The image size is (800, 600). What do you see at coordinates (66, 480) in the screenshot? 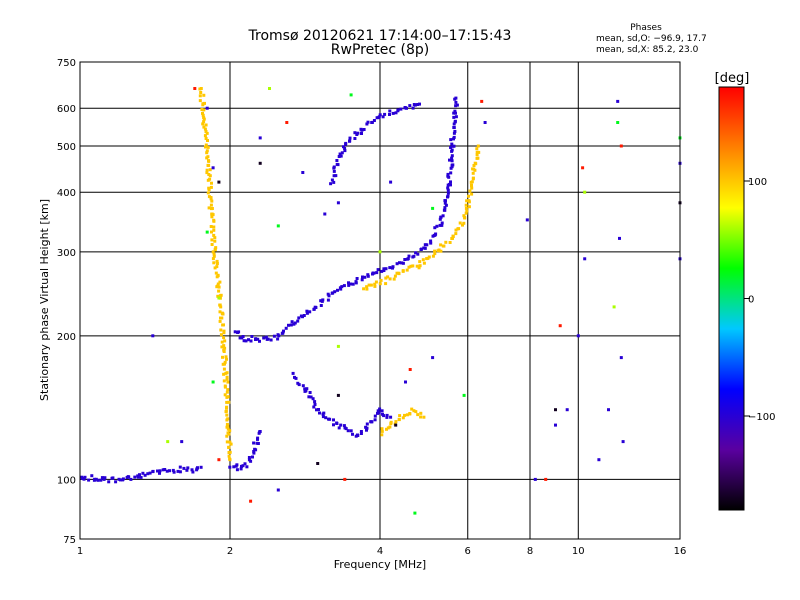
I see `y-tick-label: 100` at bounding box center [66, 480].